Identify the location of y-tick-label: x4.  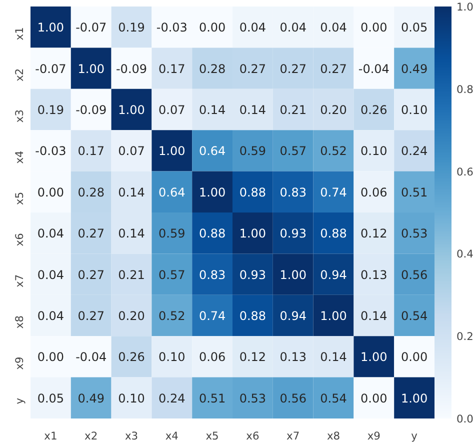
(19, 157).